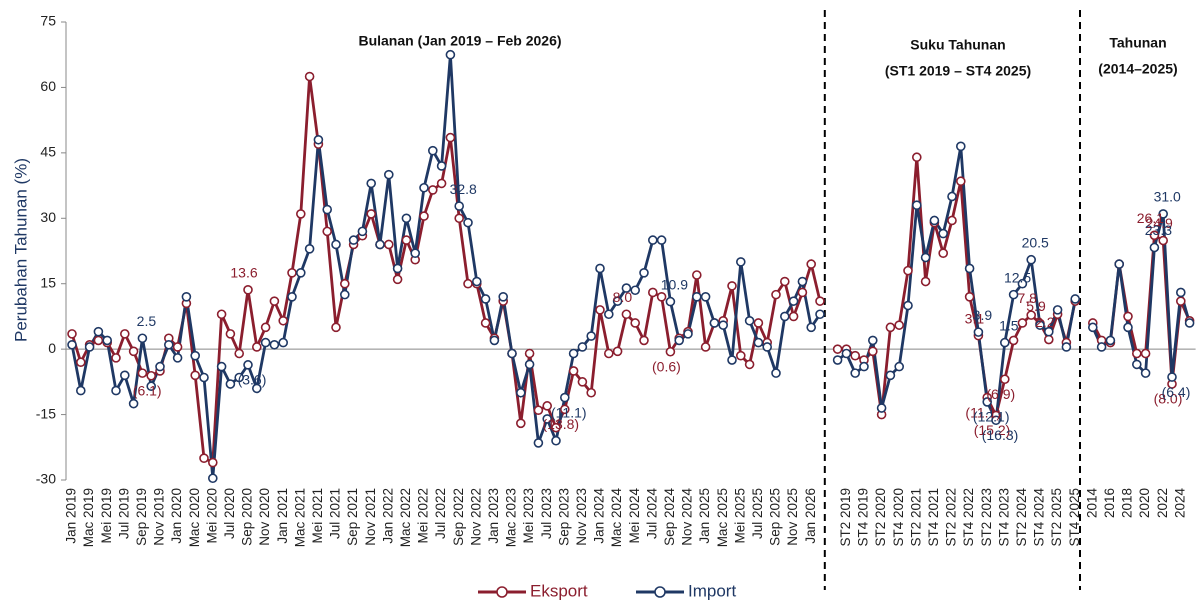 This screenshot has height=603, width=1200. I want to click on x-tick-label: Mei 2020, so click(211, 516).